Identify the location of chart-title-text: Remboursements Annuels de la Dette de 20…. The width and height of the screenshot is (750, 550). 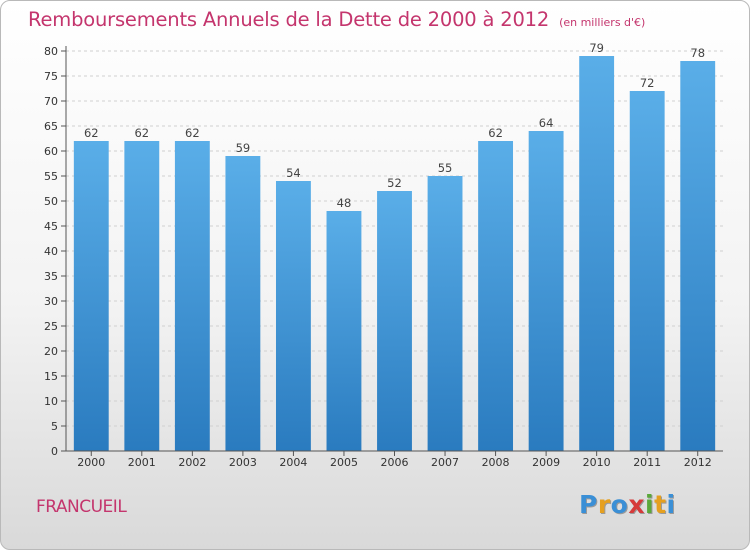
(289, 19).